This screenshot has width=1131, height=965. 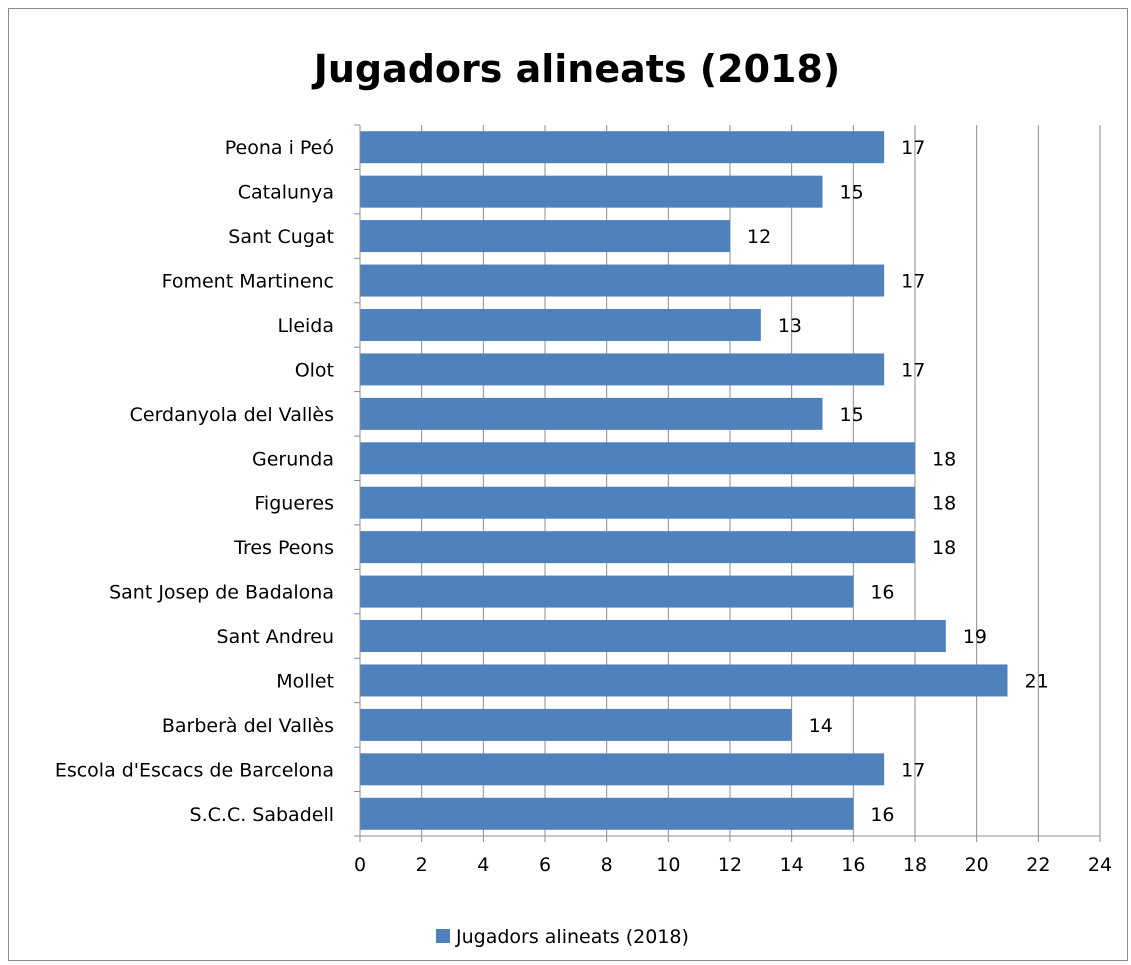 What do you see at coordinates (281, 237) in the screenshot?
I see `category-label: Sant Cugat` at bounding box center [281, 237].